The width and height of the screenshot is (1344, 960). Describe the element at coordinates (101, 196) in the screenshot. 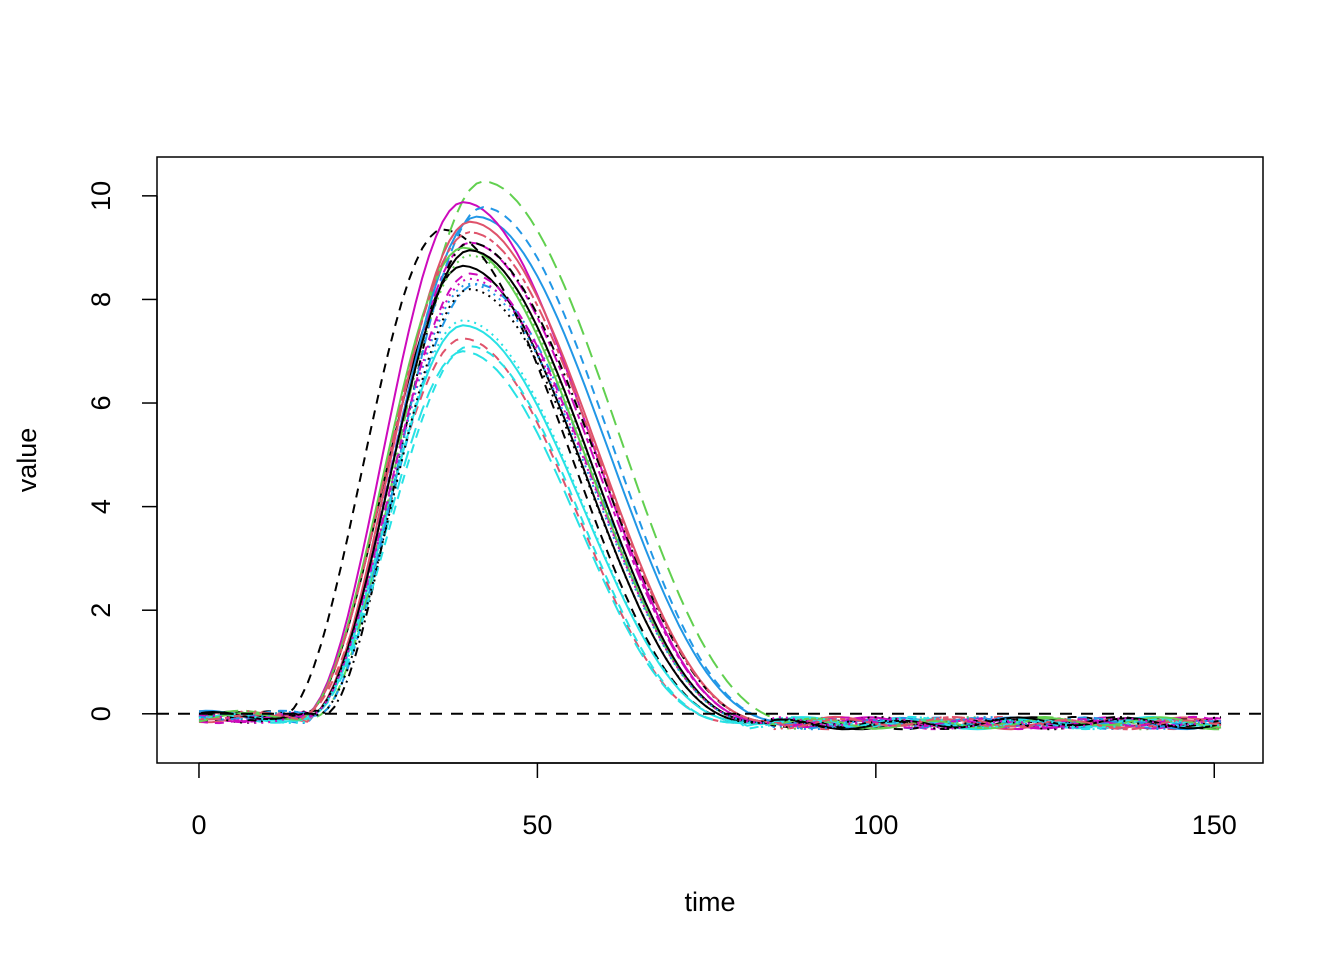

I see `y-tick-label: 10` at that location.